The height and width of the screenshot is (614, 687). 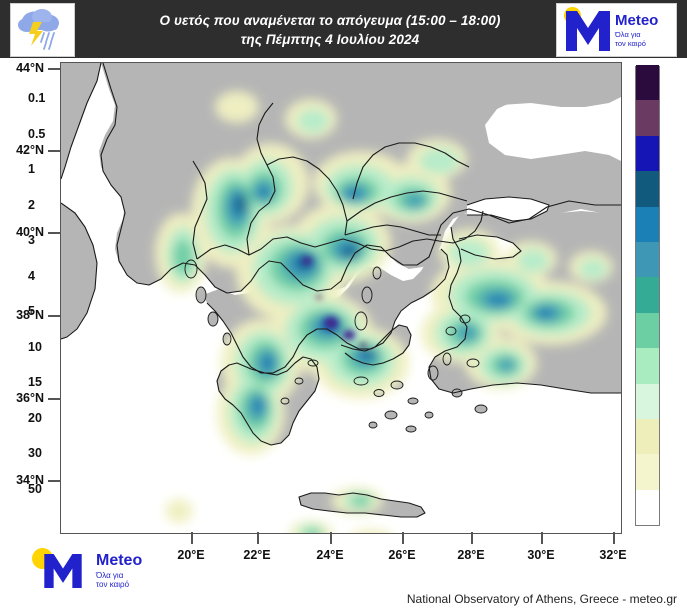 What do you see at coordinates (35, 347) in the screenshot?
I see `colorbar-label-10: 10` at bounding box center [35, 347].